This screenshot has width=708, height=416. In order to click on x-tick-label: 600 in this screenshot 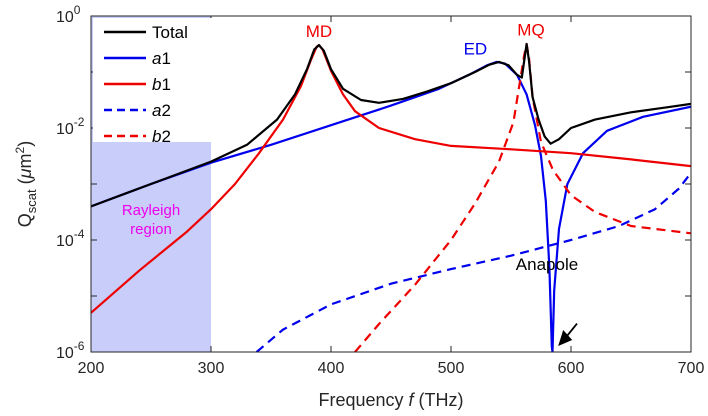, I will do `click(571, 368)`.